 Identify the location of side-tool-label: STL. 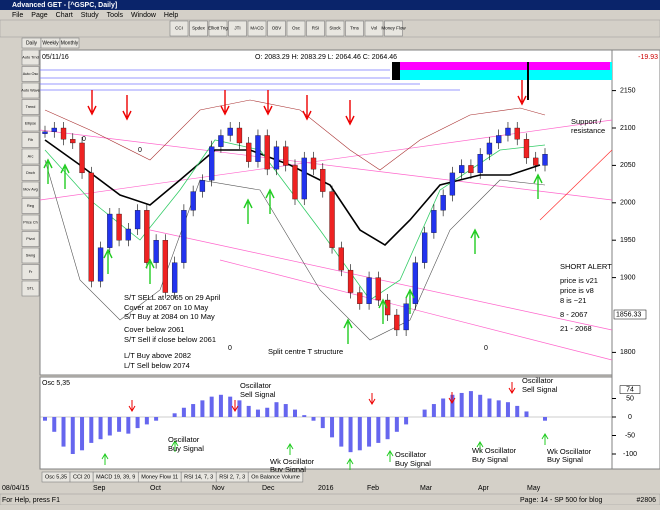
(30, 289).